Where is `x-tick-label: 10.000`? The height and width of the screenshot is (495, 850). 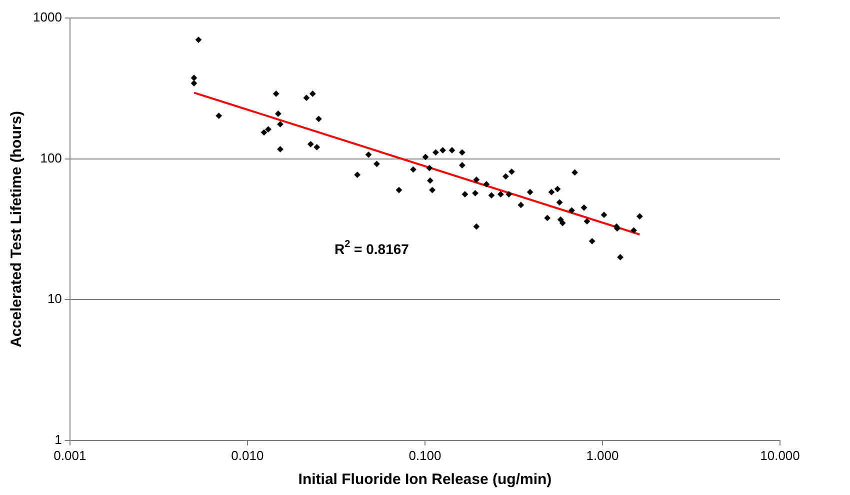
x-tick-label: 10.000 is located at coordinates (780, 455).